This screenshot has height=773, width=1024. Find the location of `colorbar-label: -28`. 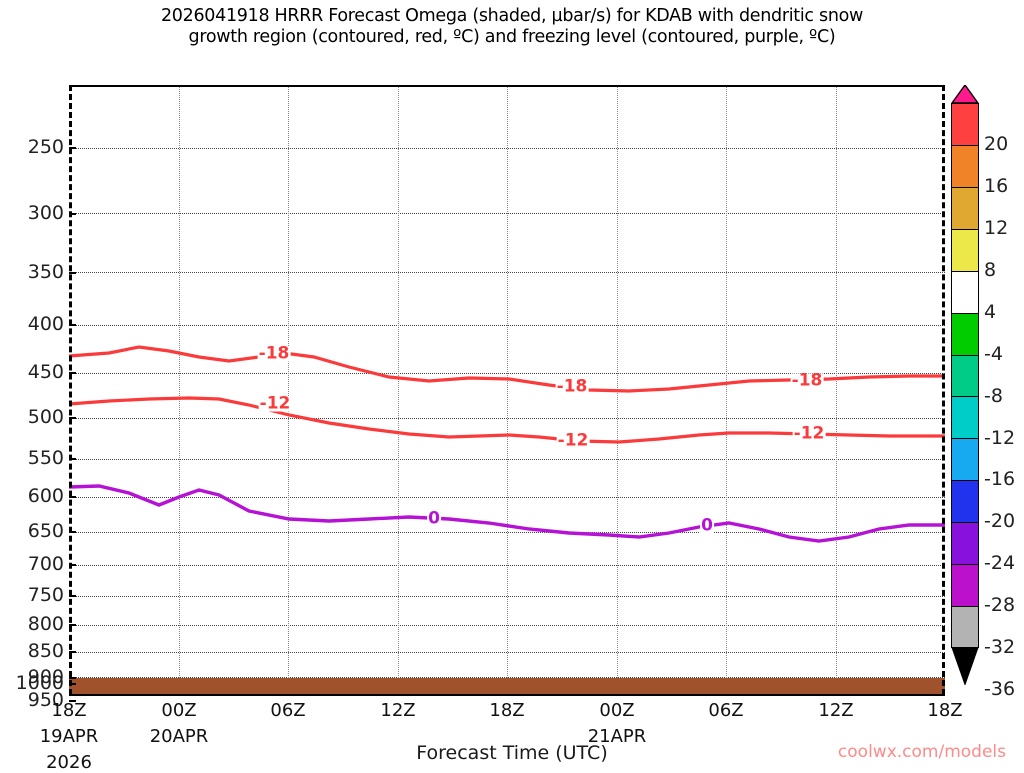

colorbar-label: -28 is located at coordinates (1000, 605).